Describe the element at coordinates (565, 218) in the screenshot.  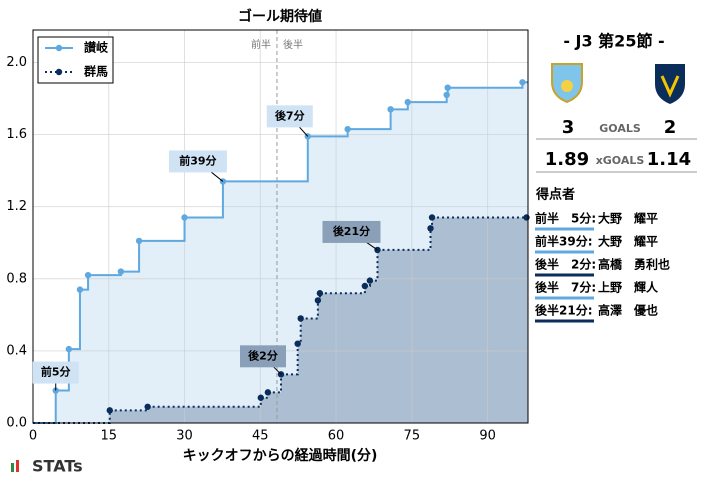
I see `scorer-time: 前半 5分:` at that location.